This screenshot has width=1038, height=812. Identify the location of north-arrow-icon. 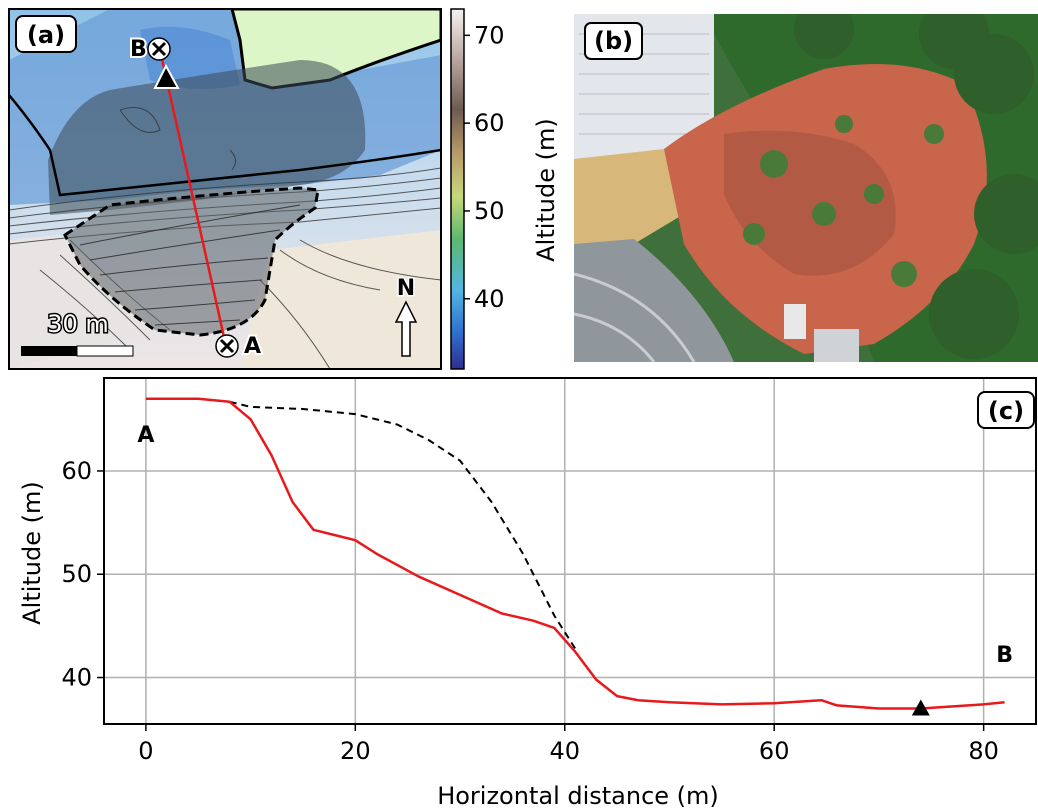
(406, 328).